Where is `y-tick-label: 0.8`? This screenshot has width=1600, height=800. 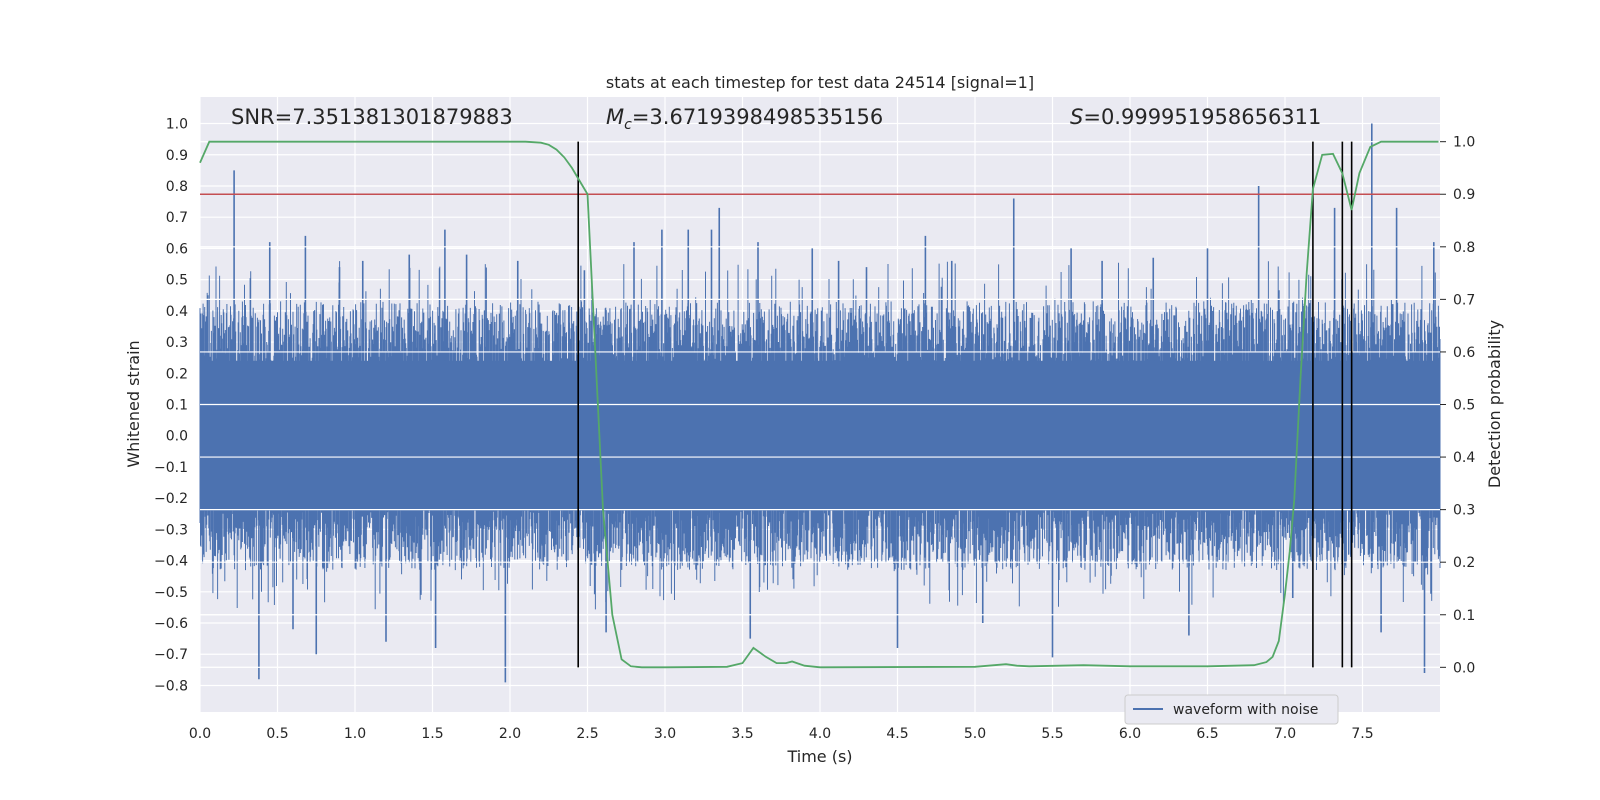 y-tick-label: 0.8 is located at coordinates (177, 187).